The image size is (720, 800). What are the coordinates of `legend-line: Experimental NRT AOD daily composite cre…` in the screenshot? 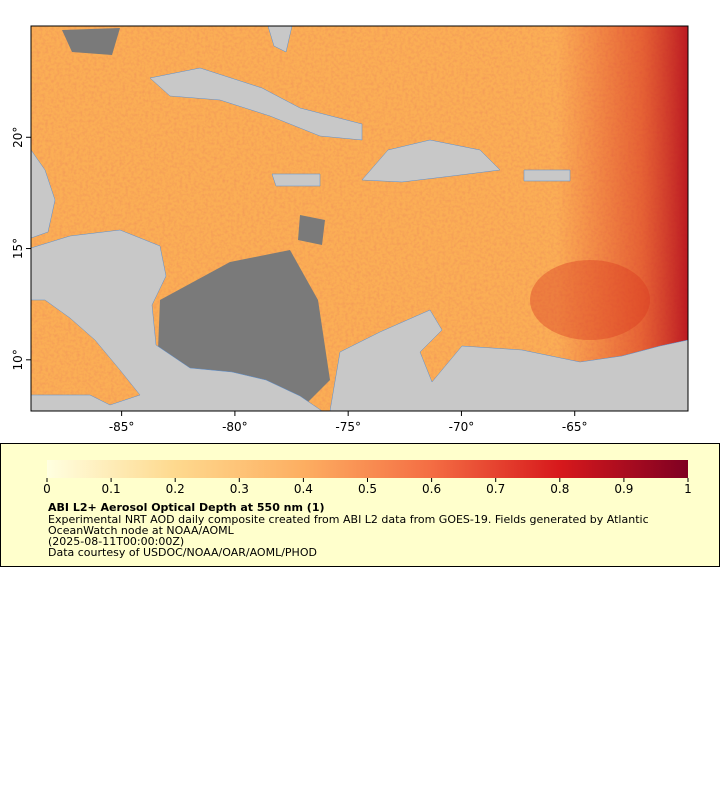 It's located at (348, 519).